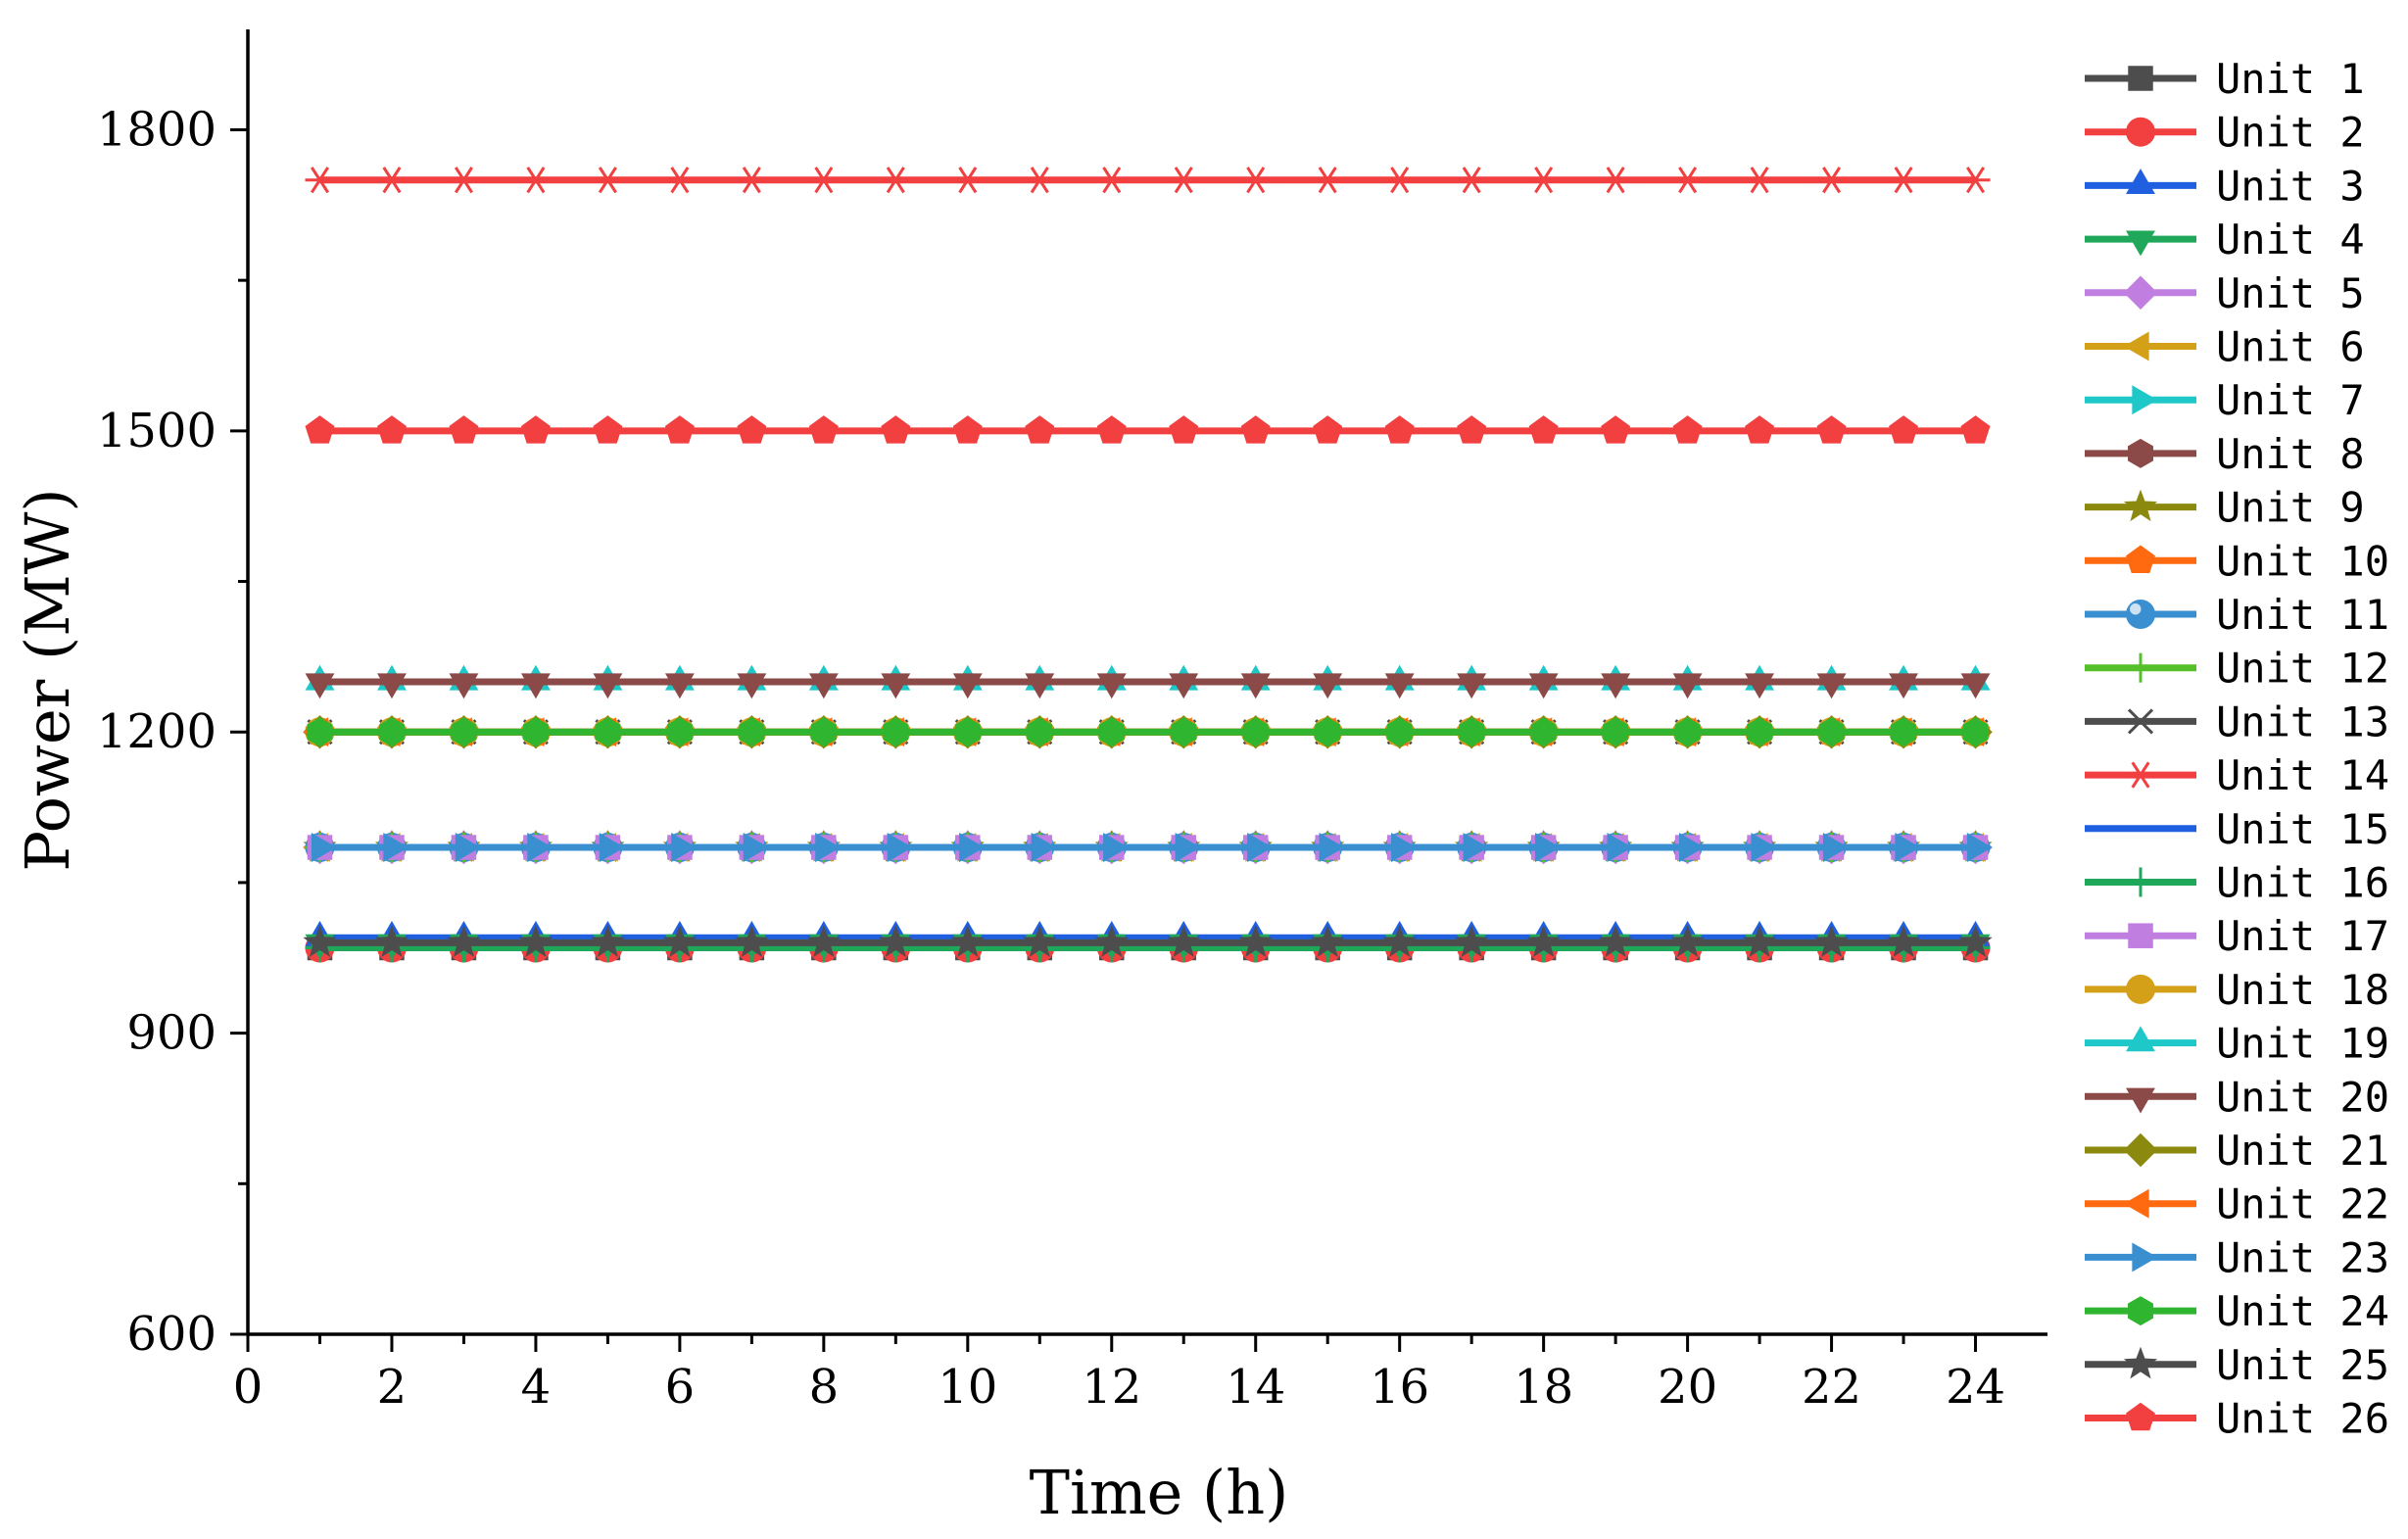 The width and height of the screenshot is (2408, 1539). I want to click on legend-label: Unit 19, so click(2302, 1044).